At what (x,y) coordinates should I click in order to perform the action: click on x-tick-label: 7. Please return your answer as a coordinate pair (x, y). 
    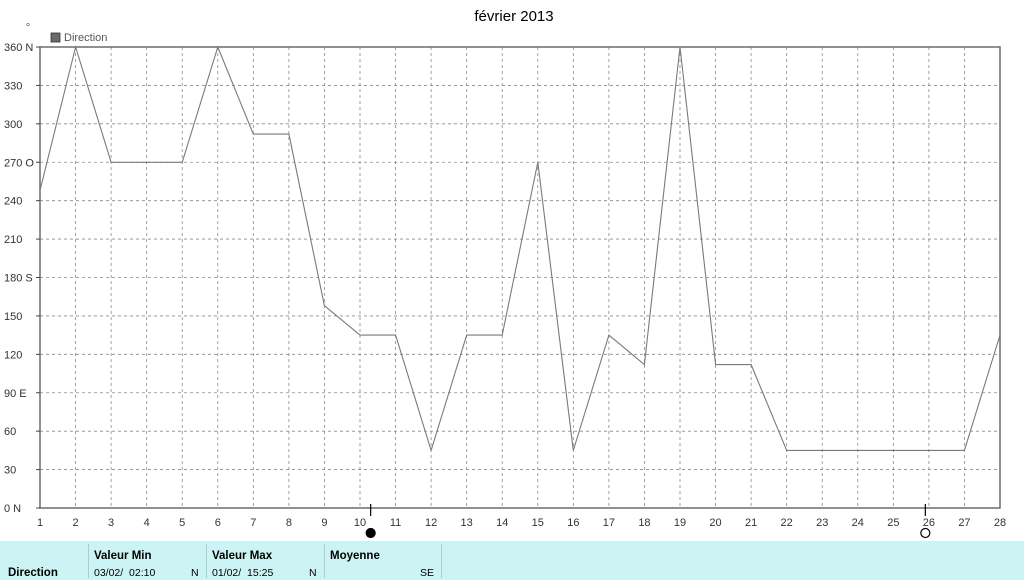
    Looking at the image, I should click on (253, 523).